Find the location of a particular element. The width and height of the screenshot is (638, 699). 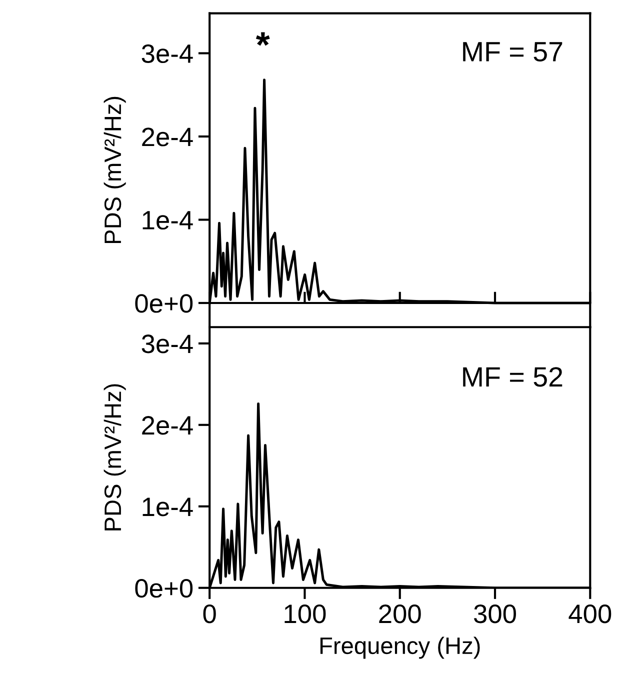

x-tick-label: 300 is located at coordinates (495, 614).